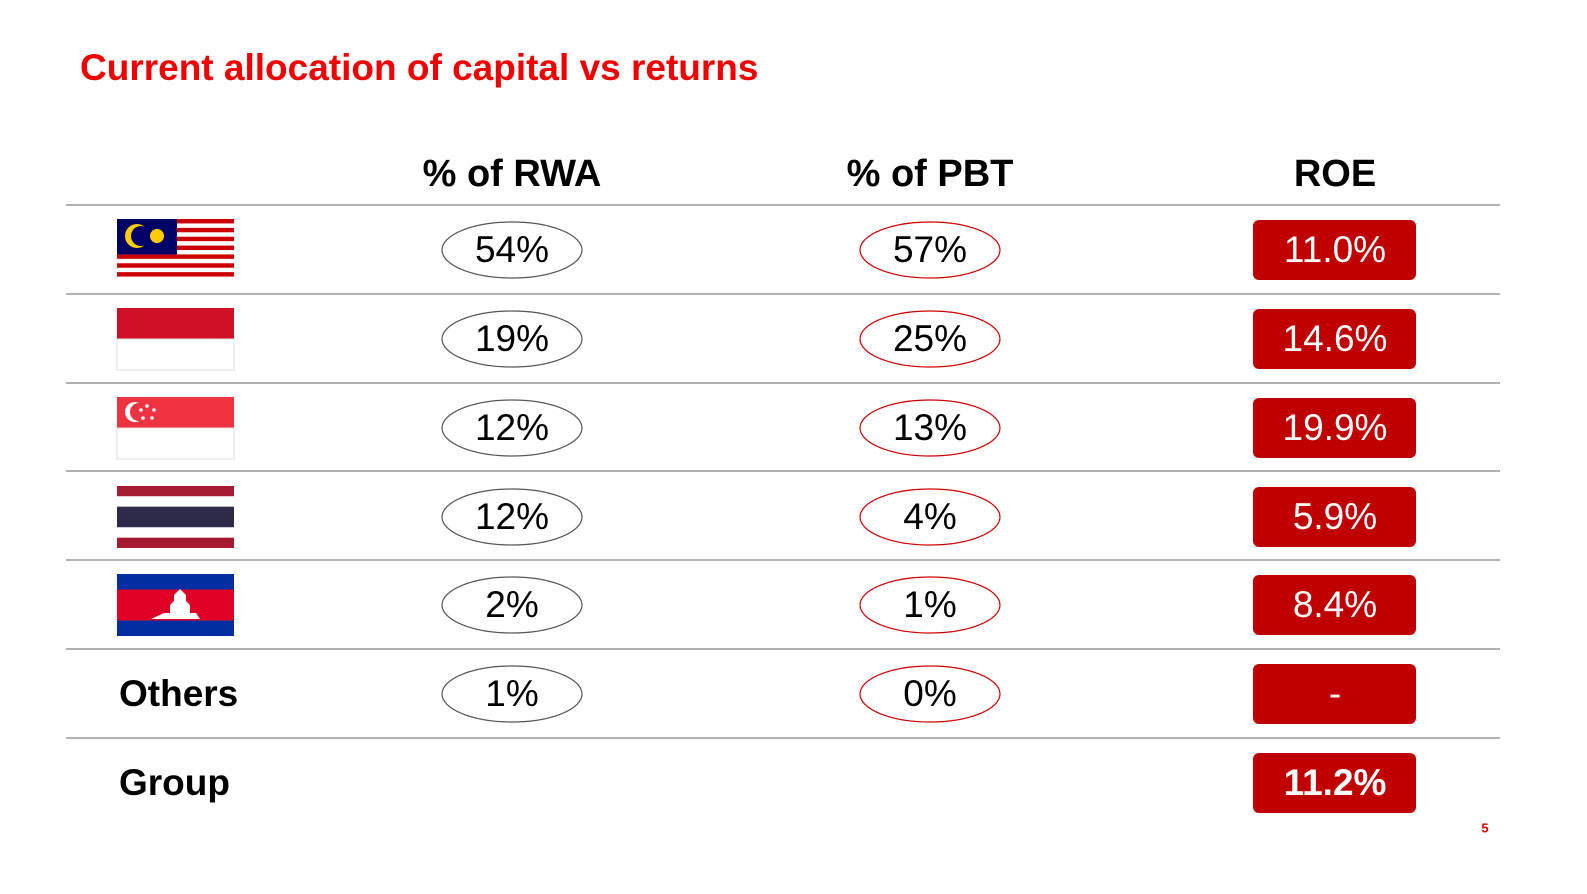 This screenshot has width=1587, height=894. I want to click on roe-value: 19.9%, so click(1335, 427).